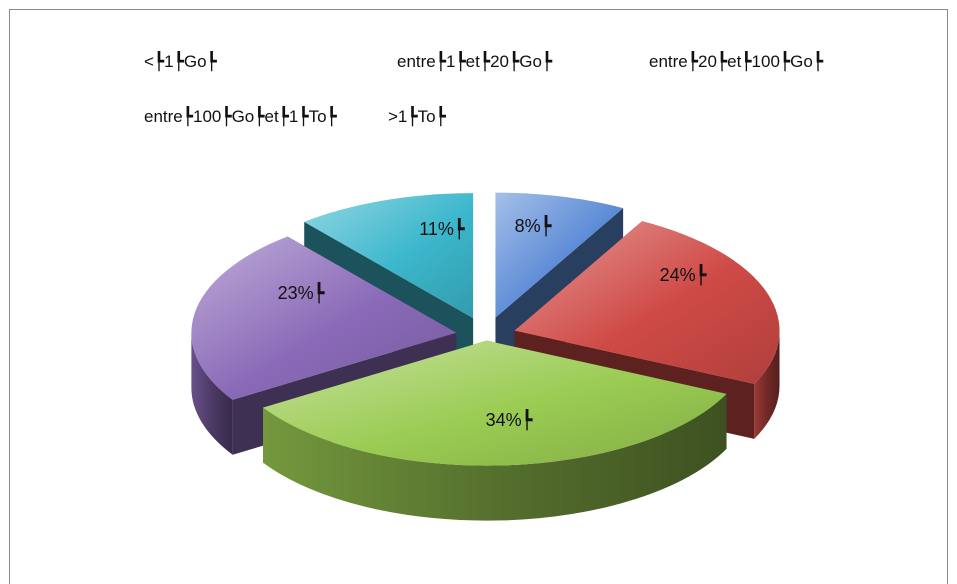 The height and width of the screenshot is (584, 957). What do you see at coordinates (684, 275) in the screenshot?
I see `data-label: 24%┡` at bounding box center [684, 275].